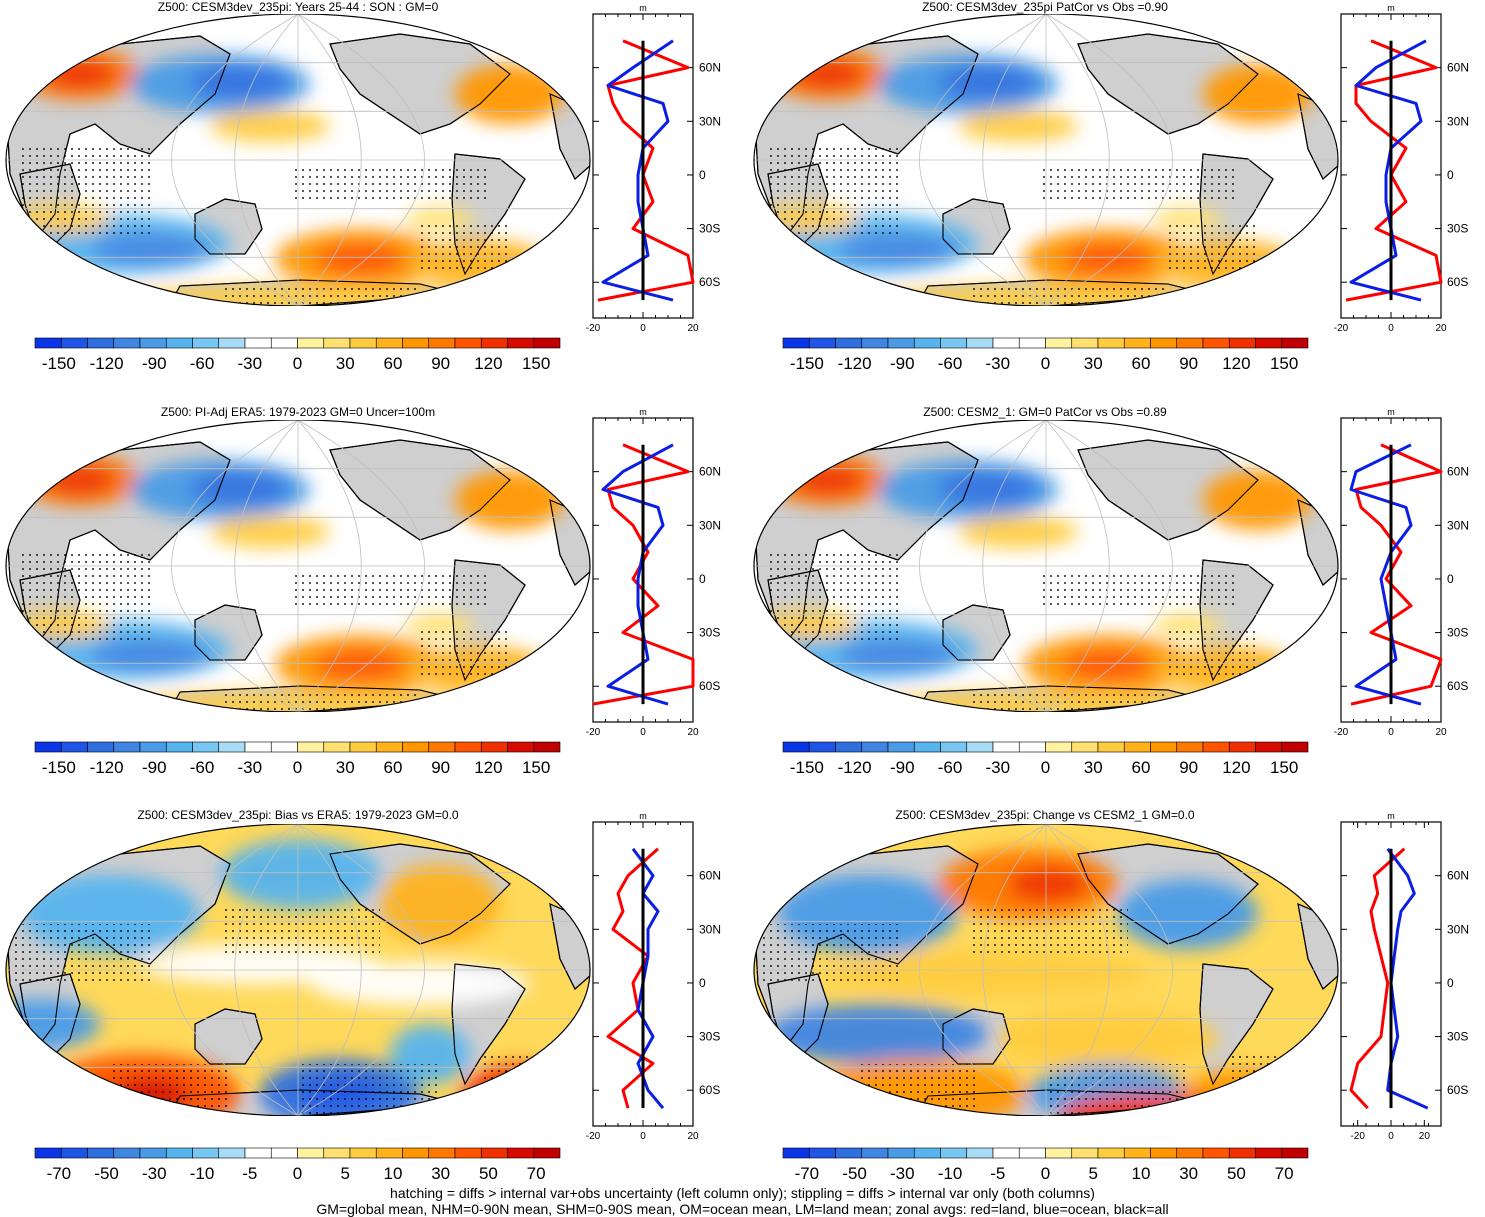 The height and width of the screenshot is (1217, 1485). Describe the element at coordinates (710, 525) in the screenshot. I see `zonal-y-tick-label: 30N` at that location.